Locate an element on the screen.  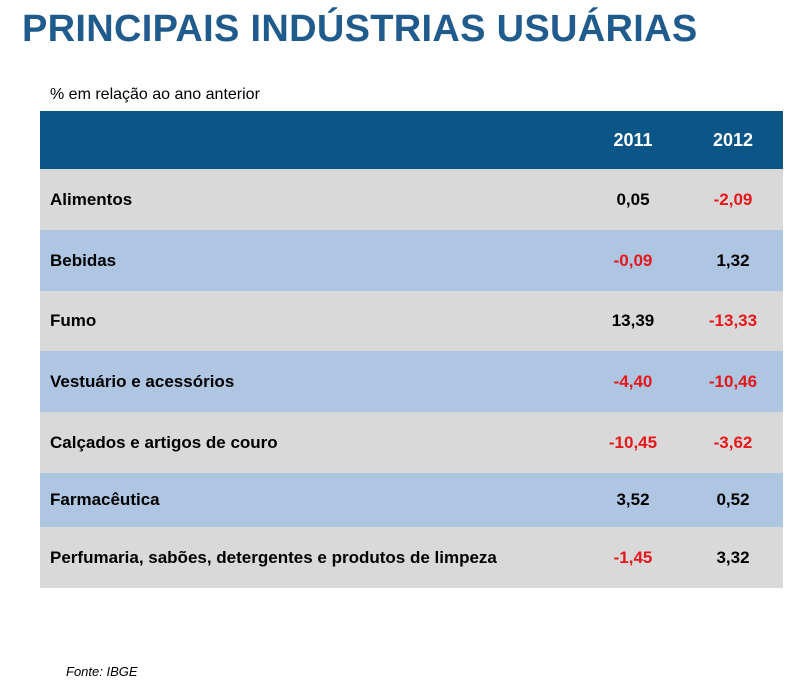
source-note: Fonte: IBGE is located at coordinates (102, 671).